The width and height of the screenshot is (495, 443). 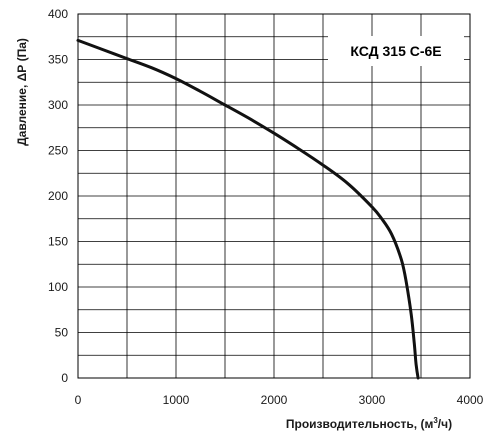 I want to click on x-axis-title-main: Производительность, (м, so click(x=360, y=424).